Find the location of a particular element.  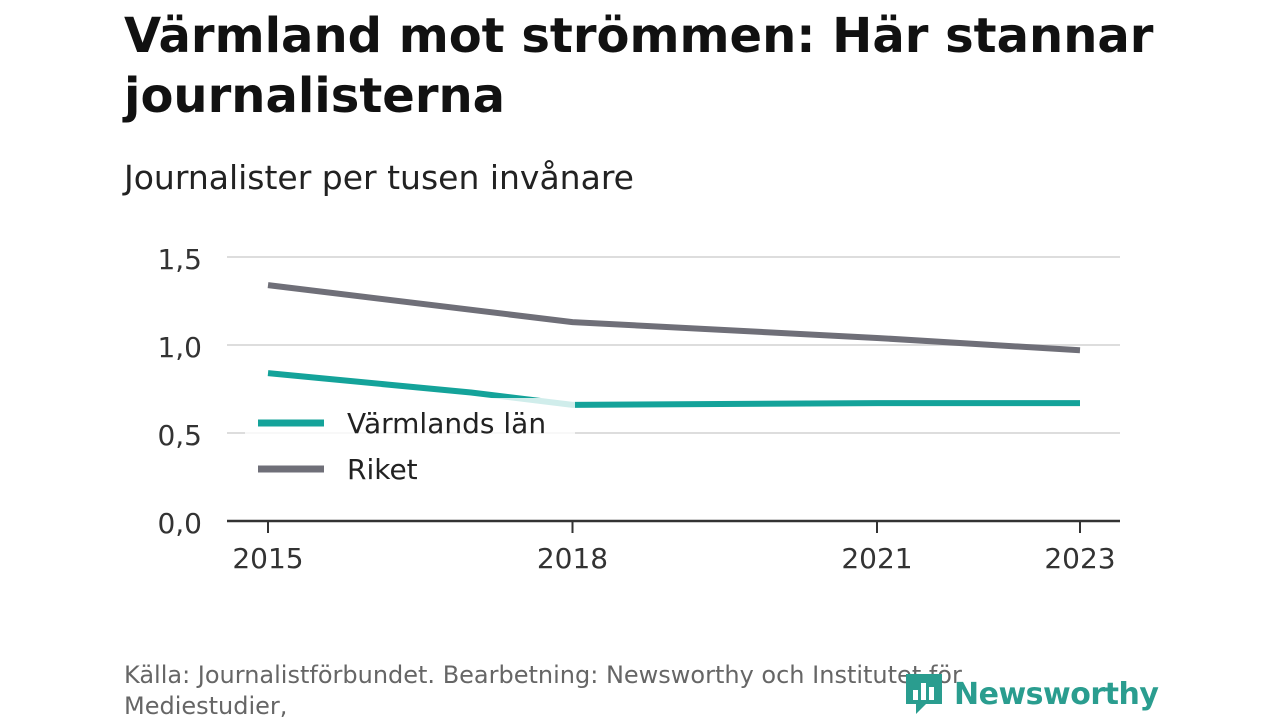

x-tick-label: 2023 is located at coordinates (1079, 558).